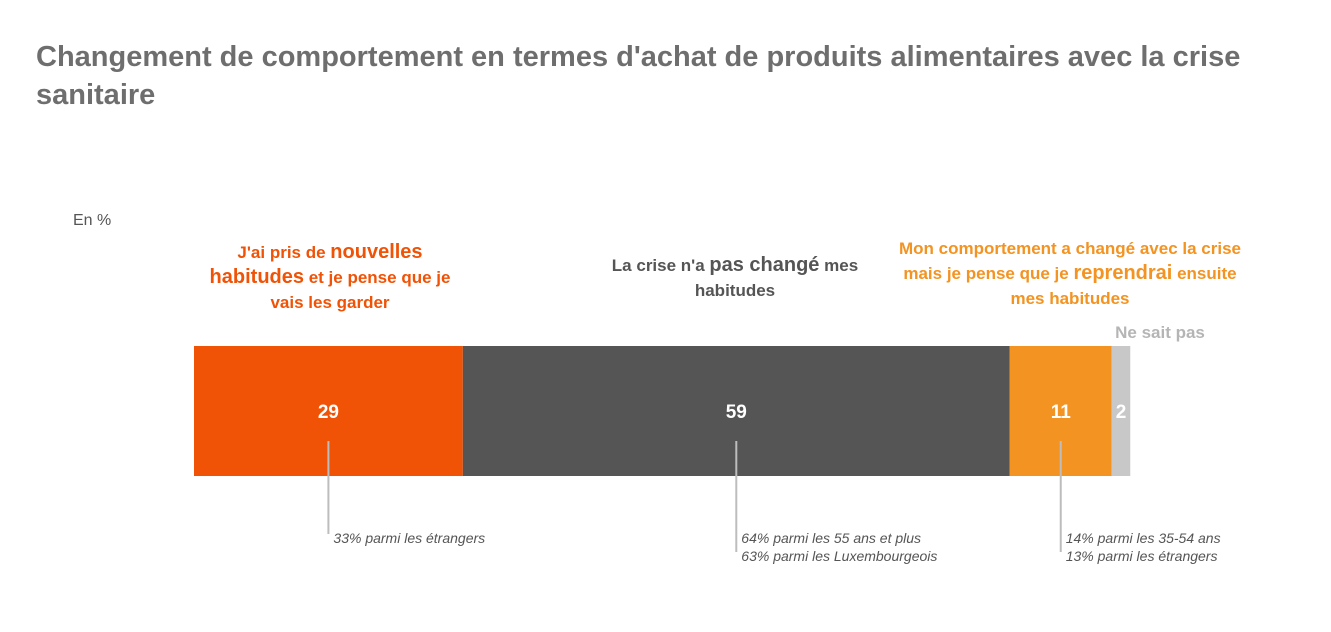 The height and width of the screenshot is (632, 1331). I want to click on category-label-emphasis: pas changé, so click(764, 265).